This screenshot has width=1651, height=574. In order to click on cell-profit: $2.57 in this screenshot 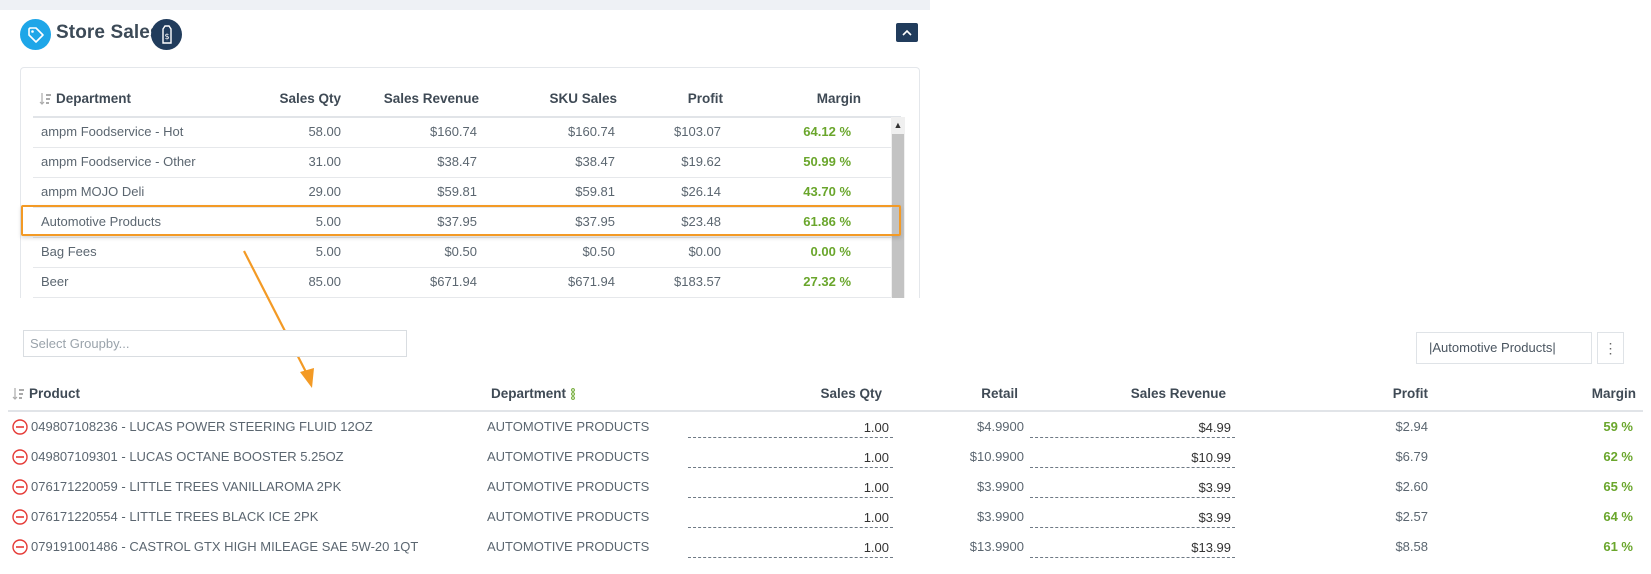, I will do `click(1411, 516)`.